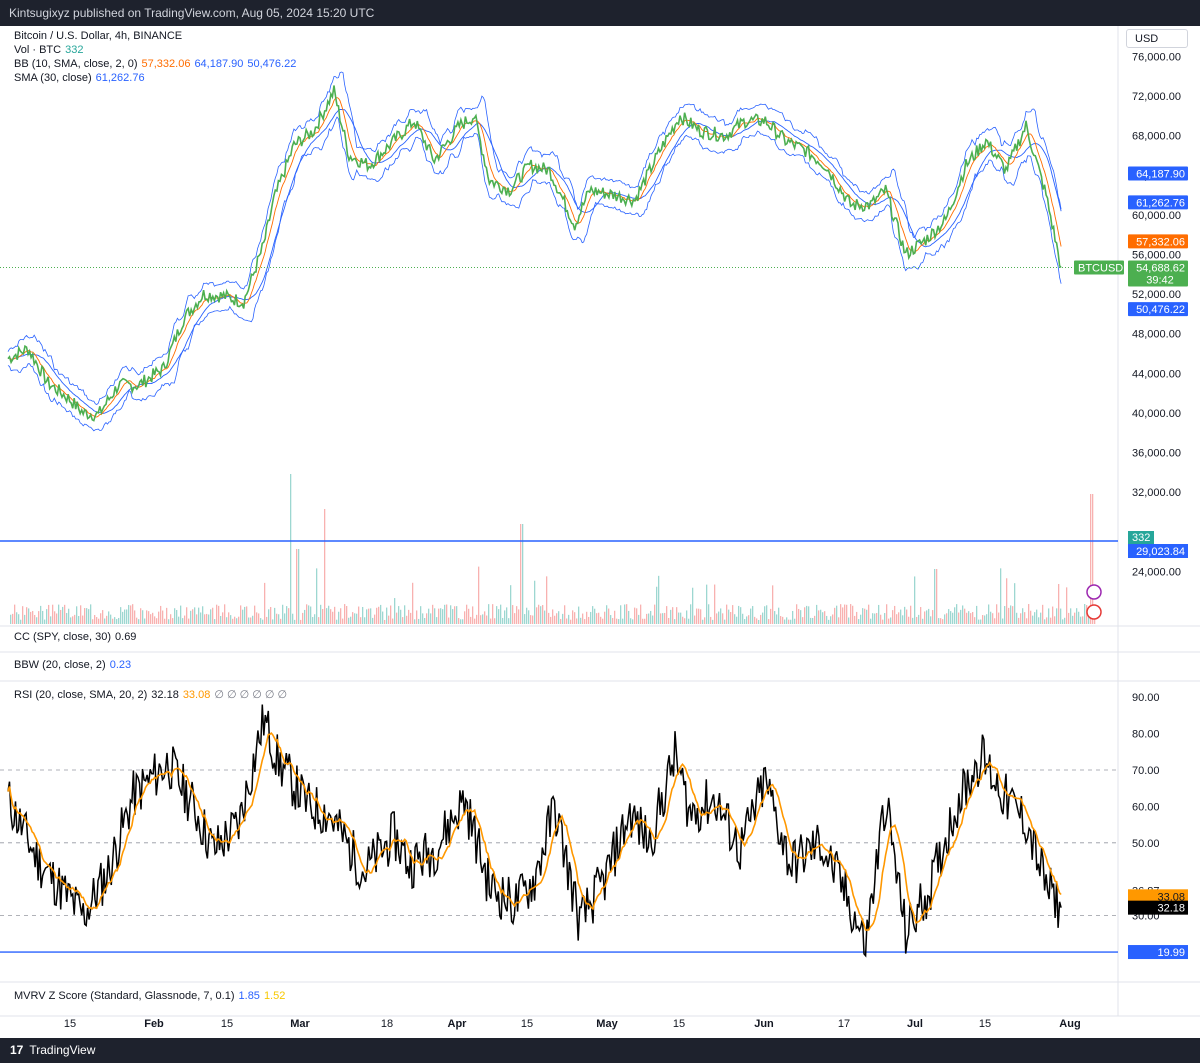  Describe the element at coordinates (1094, 592) in the screenshot. I see `lightning-icon` at that location.